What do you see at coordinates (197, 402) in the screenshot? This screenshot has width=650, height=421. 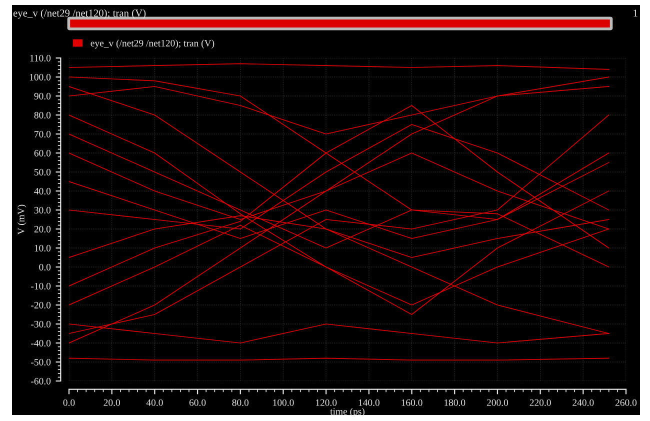 I see `x-tick-label: 60.0` at bounding box center [197, 402].